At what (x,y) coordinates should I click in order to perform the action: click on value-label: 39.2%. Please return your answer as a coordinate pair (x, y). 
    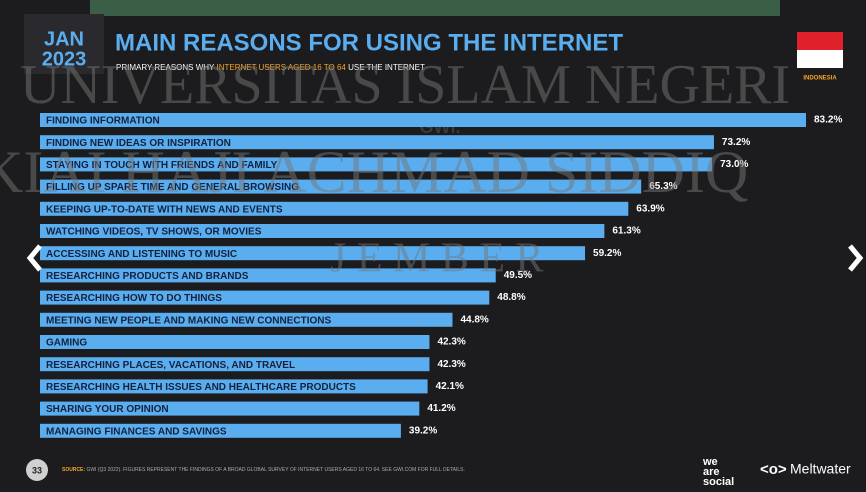
    Looking at the image, I should click on (423, 430).